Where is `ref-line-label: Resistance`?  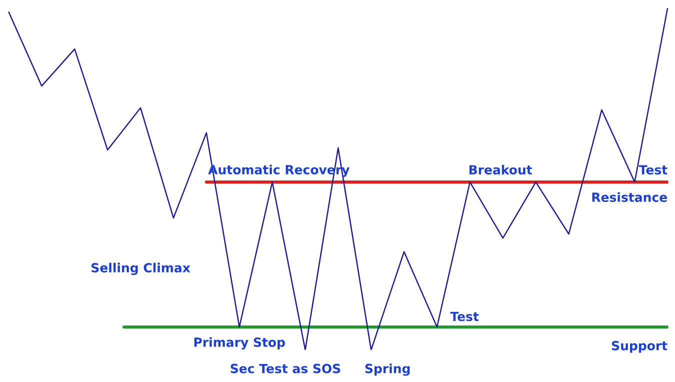
ref-line-label: Resistance is located at coordinates (629, 197).